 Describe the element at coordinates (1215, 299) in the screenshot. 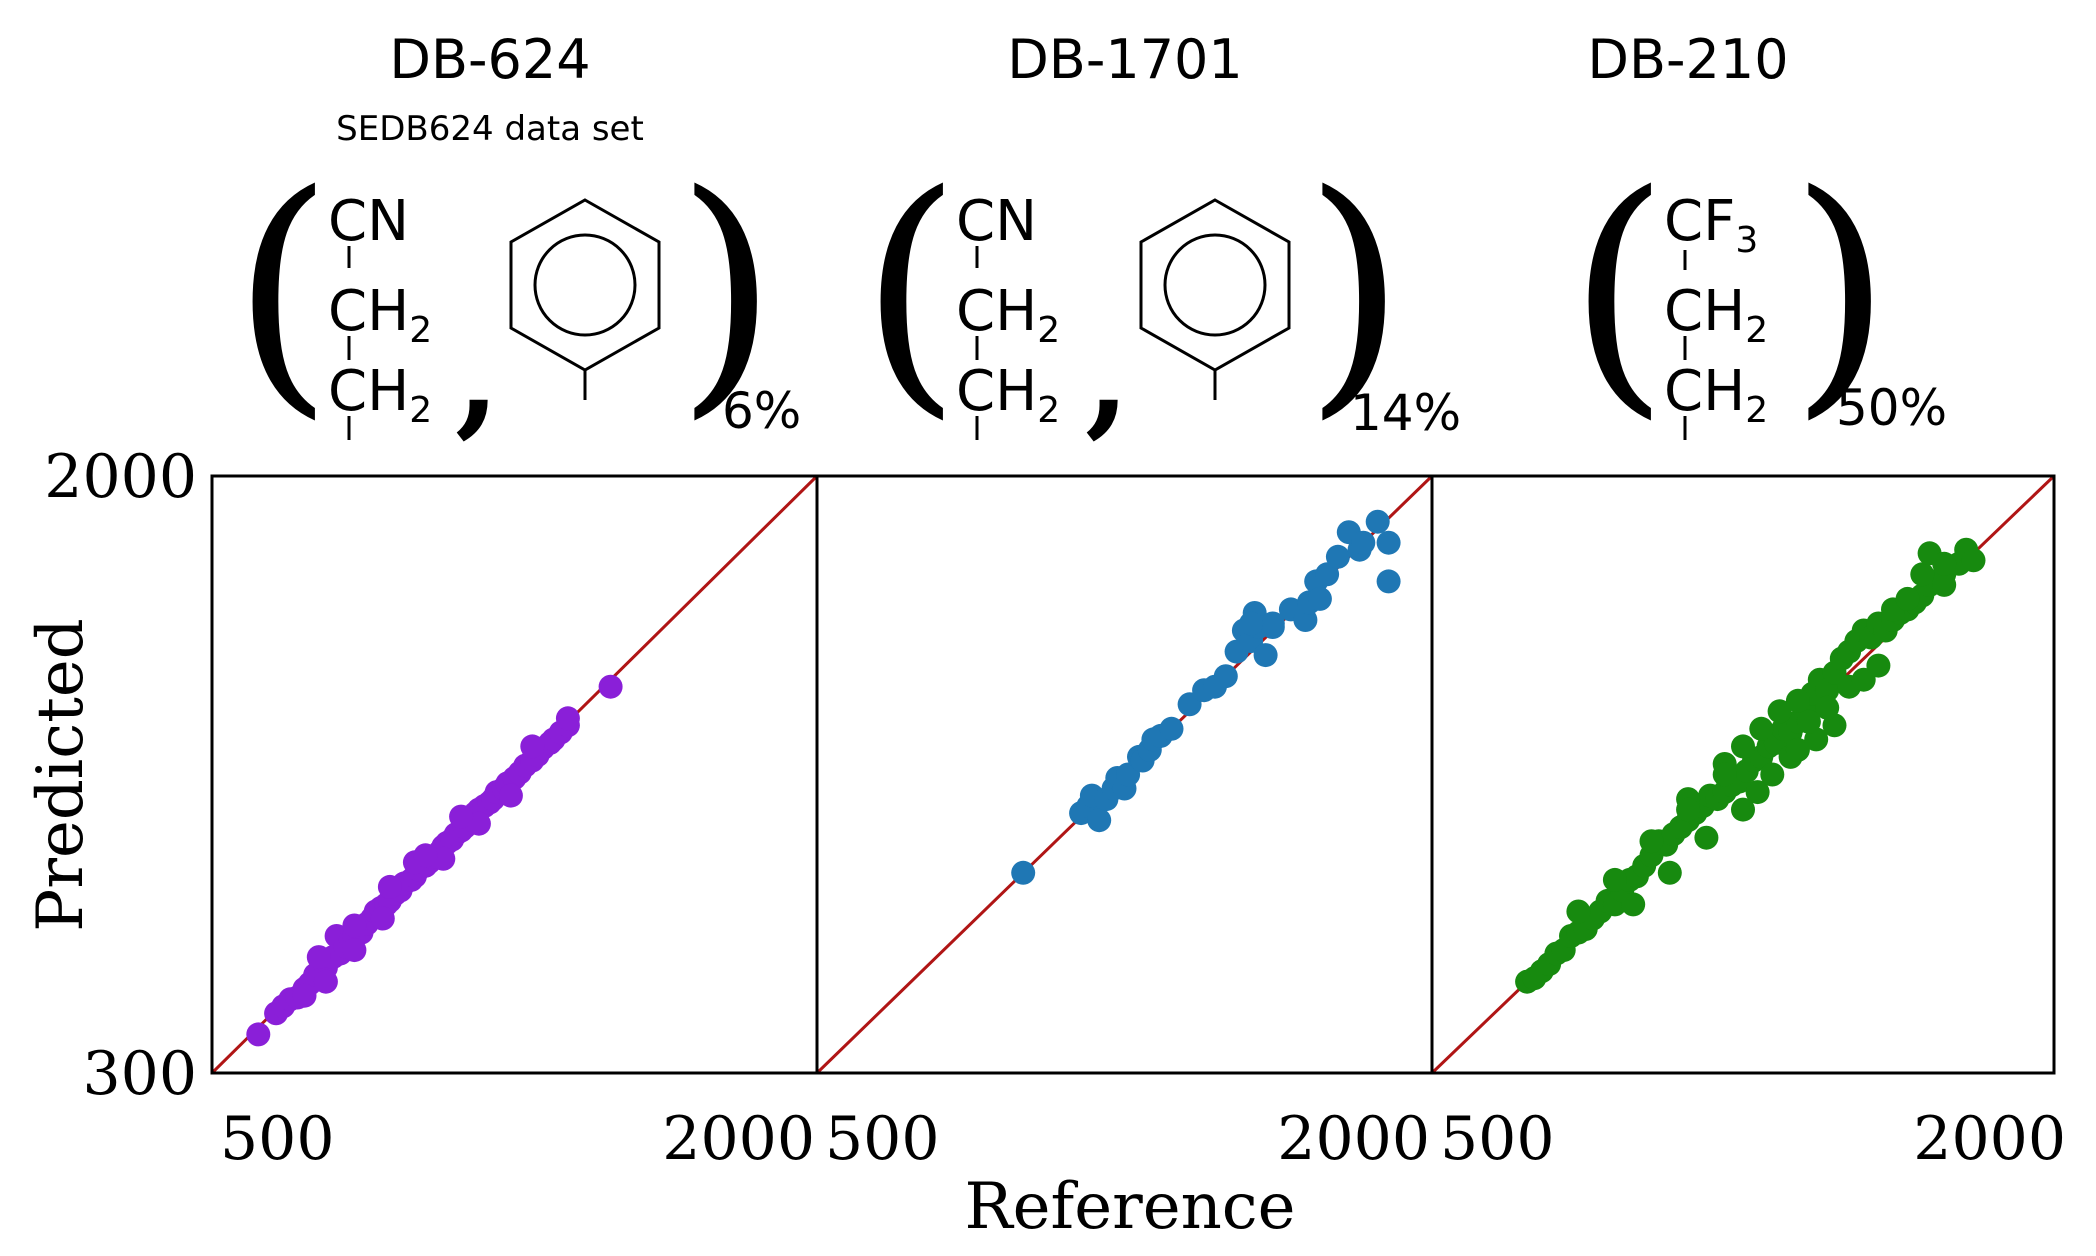

I see `panel-2-phenyl-ring` at that location.